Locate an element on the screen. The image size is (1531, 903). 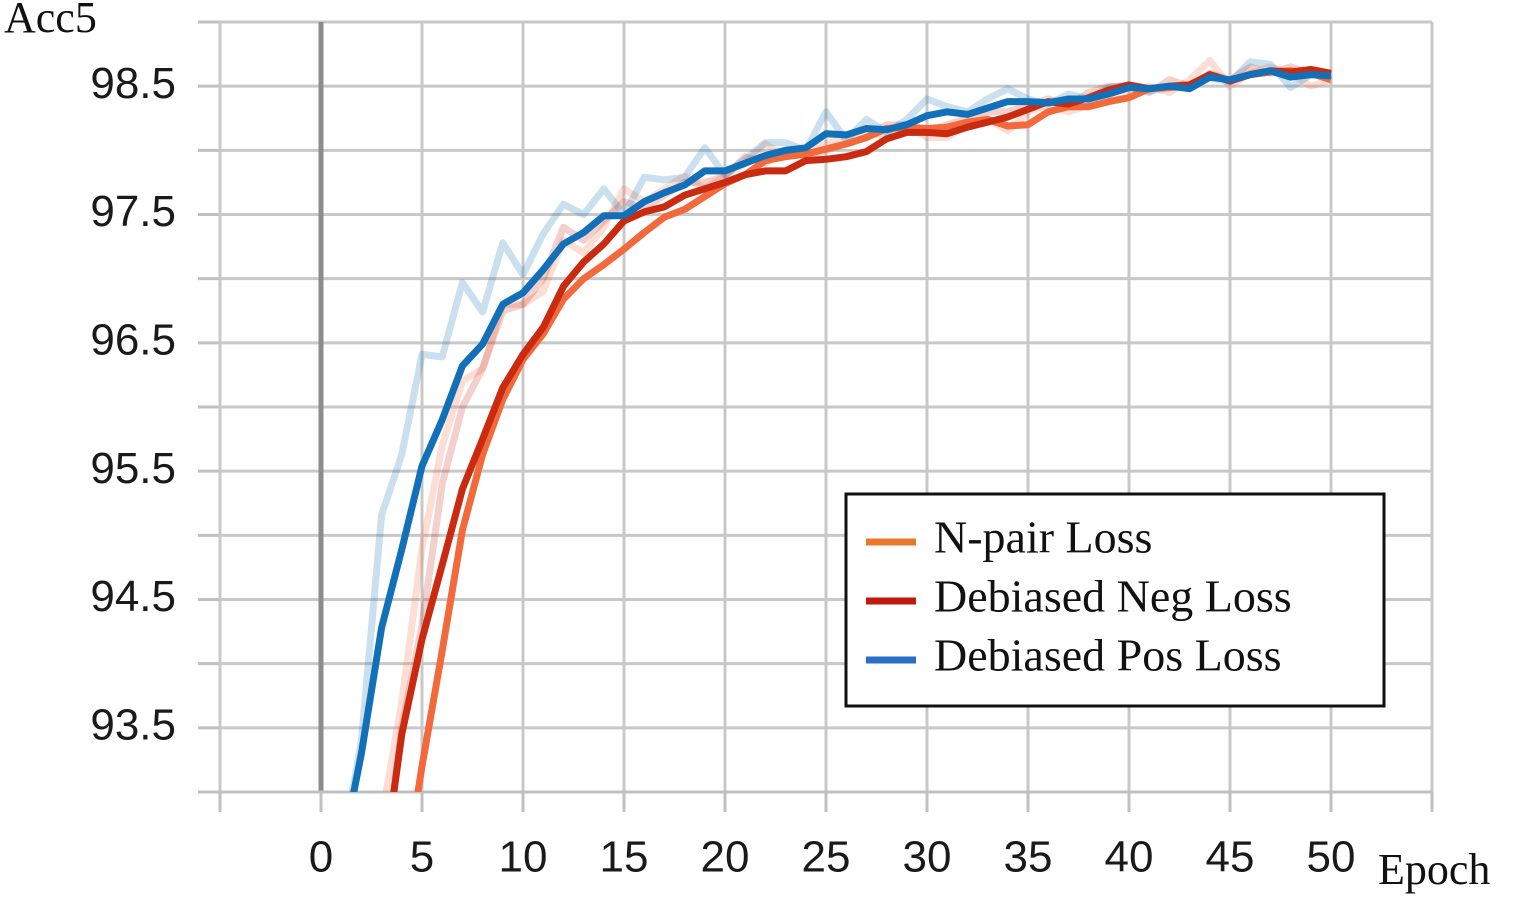
x-tick-label: 5 is located at coordinates (422, 857).